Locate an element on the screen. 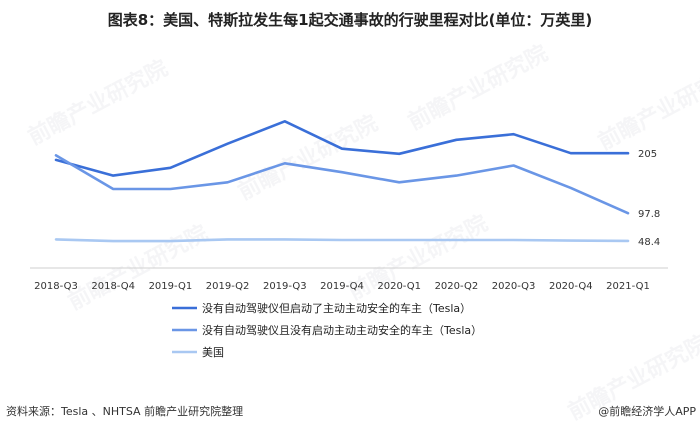 Image resolution: width=700 pixels, height=431 pixels. x-tick-label: 2019-Q2 is located at coordinates (228, 286).